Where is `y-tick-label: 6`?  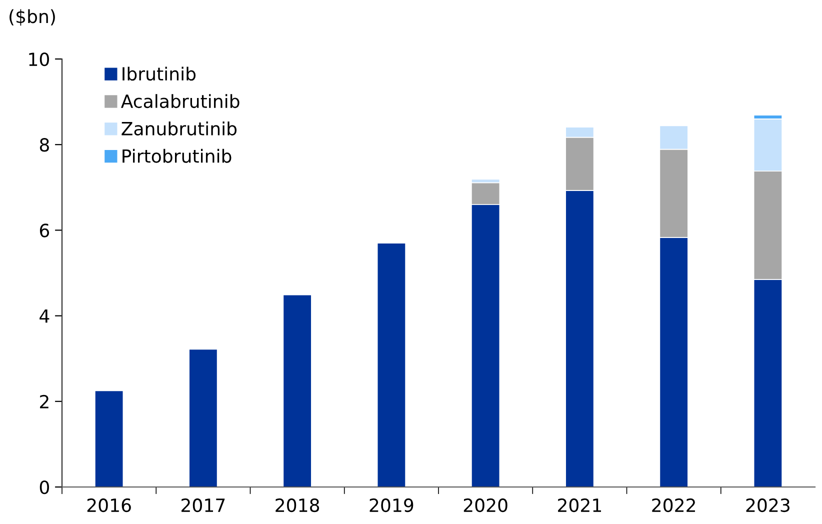 y-tick-label: 6 is located at coordinates (45, 231).